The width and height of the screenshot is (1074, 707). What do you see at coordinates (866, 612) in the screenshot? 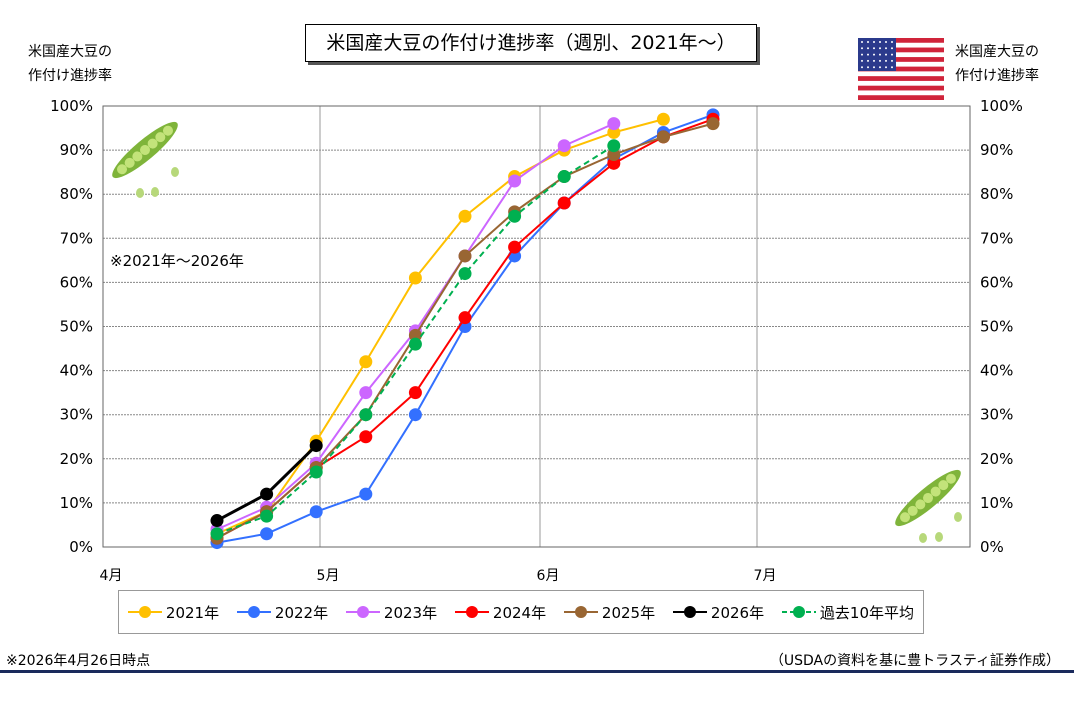
I see `legend-label: 過去10年平均` at bounding box center [866, 612].